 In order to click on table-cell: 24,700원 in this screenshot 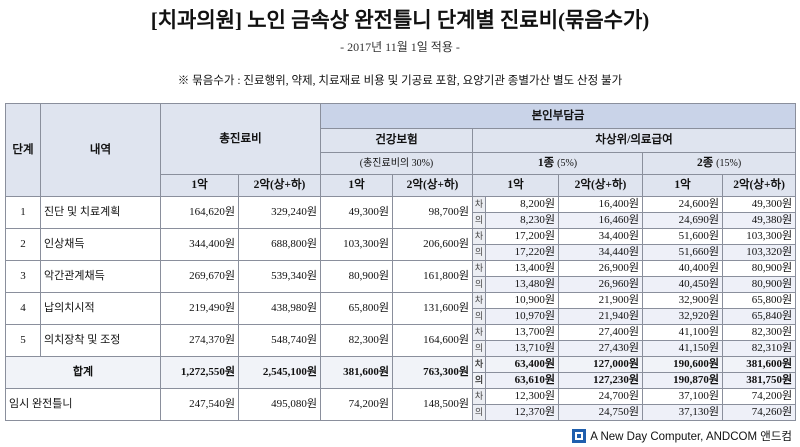, I will do `click(601, 396)`.